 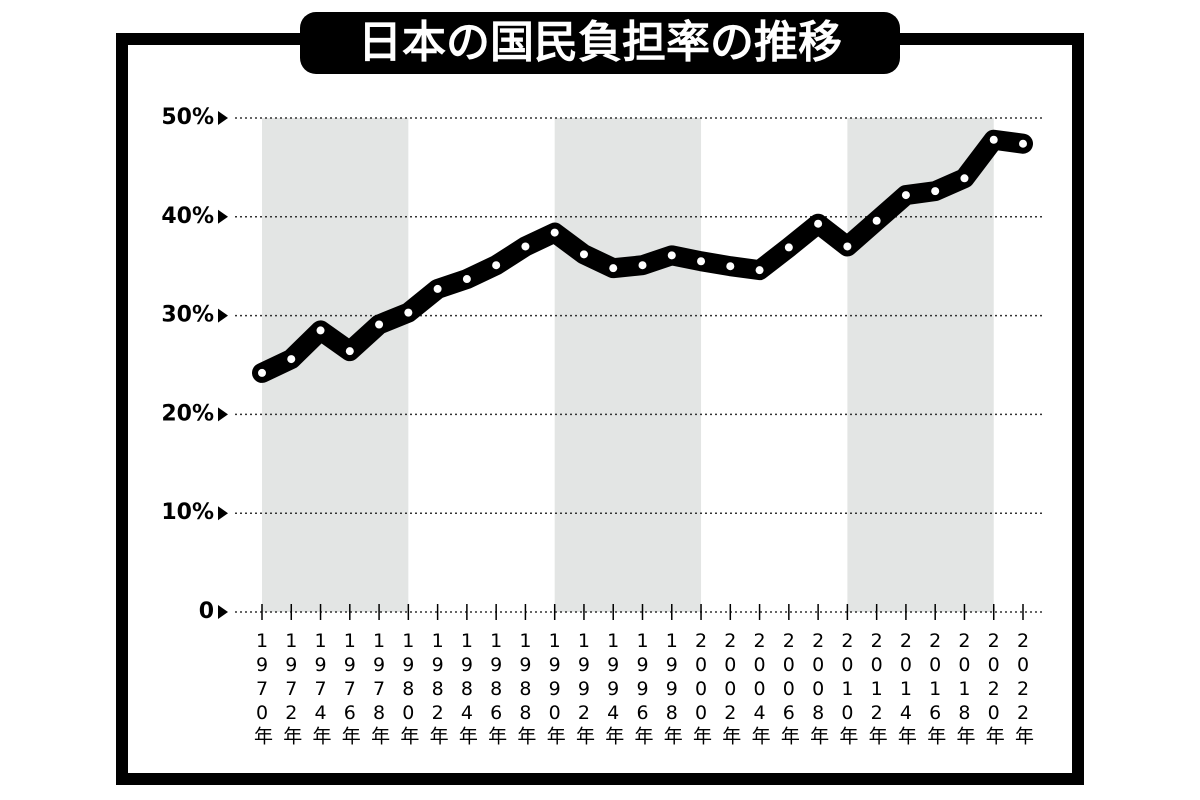 What do you see at coordinates (408, 688) in the screenshot?
I see `x-tick-label: 1980年` at bounding box center [408, 688].